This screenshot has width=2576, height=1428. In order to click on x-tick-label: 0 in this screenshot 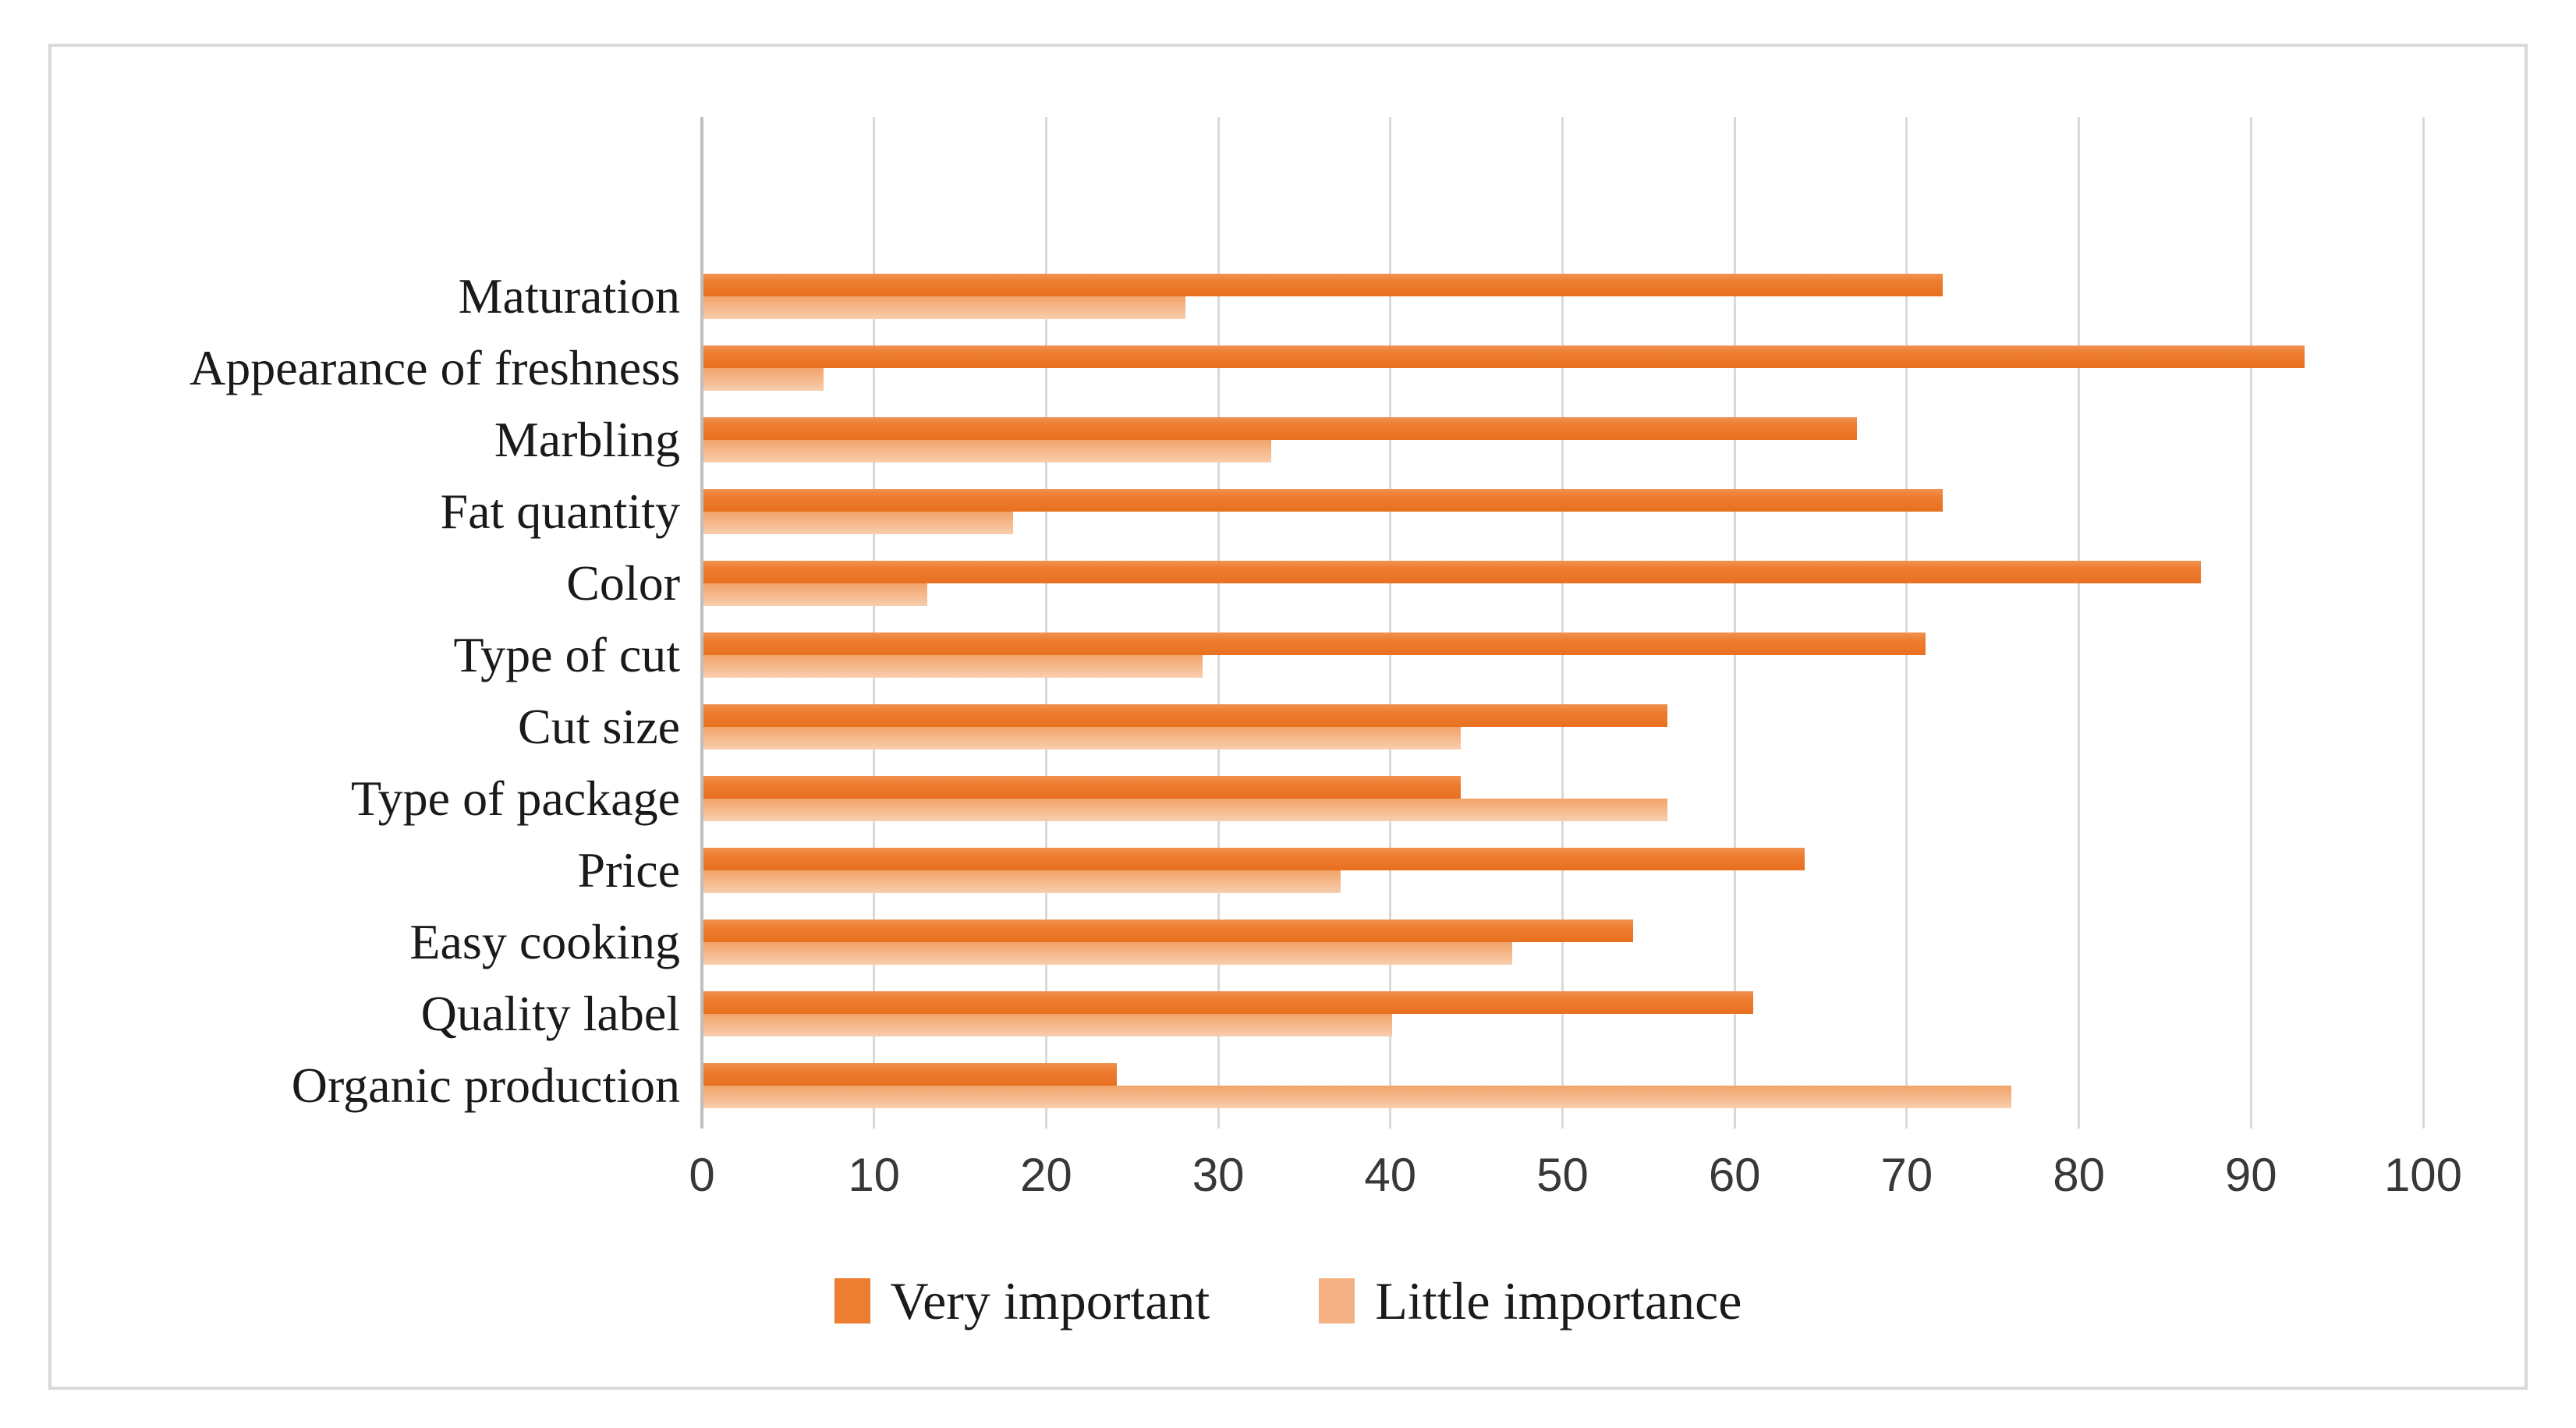, I will do `click(702, 1175)`.